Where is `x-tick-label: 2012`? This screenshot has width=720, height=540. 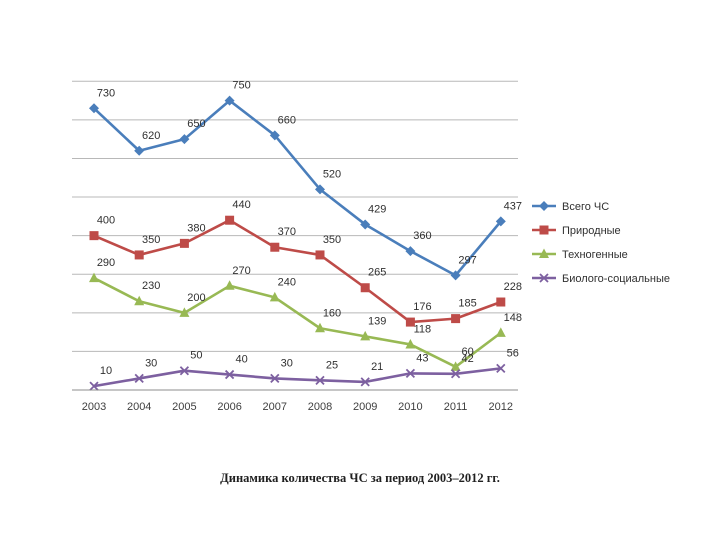
x-tick-label: 2012 is located at coordinates (501, 407).